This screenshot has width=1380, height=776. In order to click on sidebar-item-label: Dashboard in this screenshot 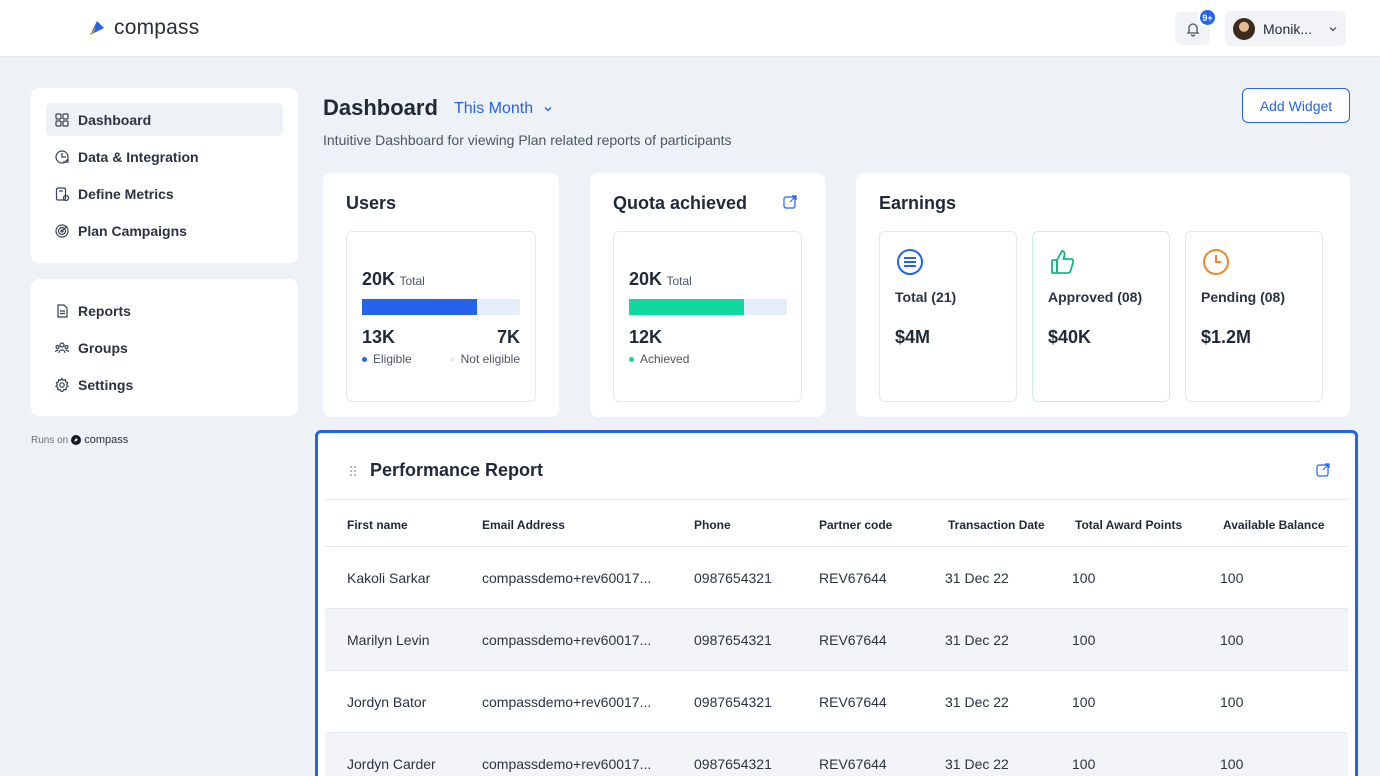, I will do `click(115, 119)`.